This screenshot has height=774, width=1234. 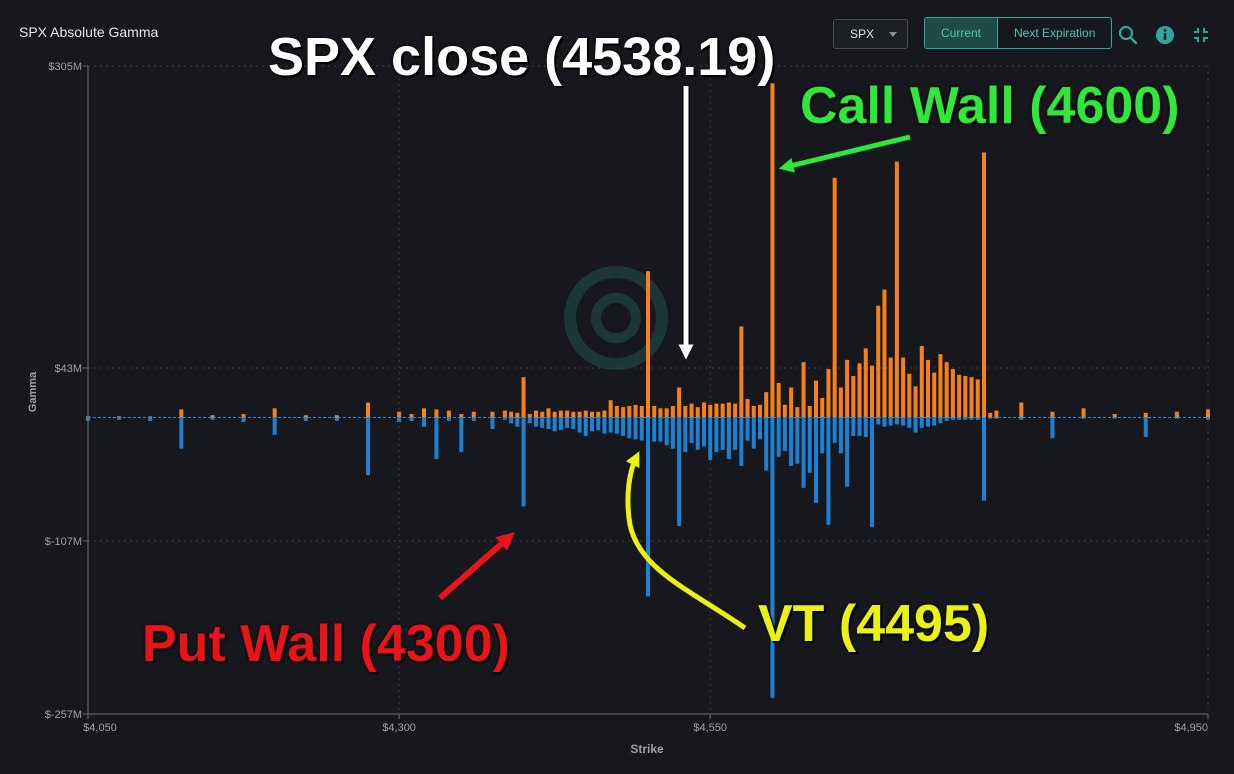 I want to click on vt-arrow, so click(x=686, y=541).